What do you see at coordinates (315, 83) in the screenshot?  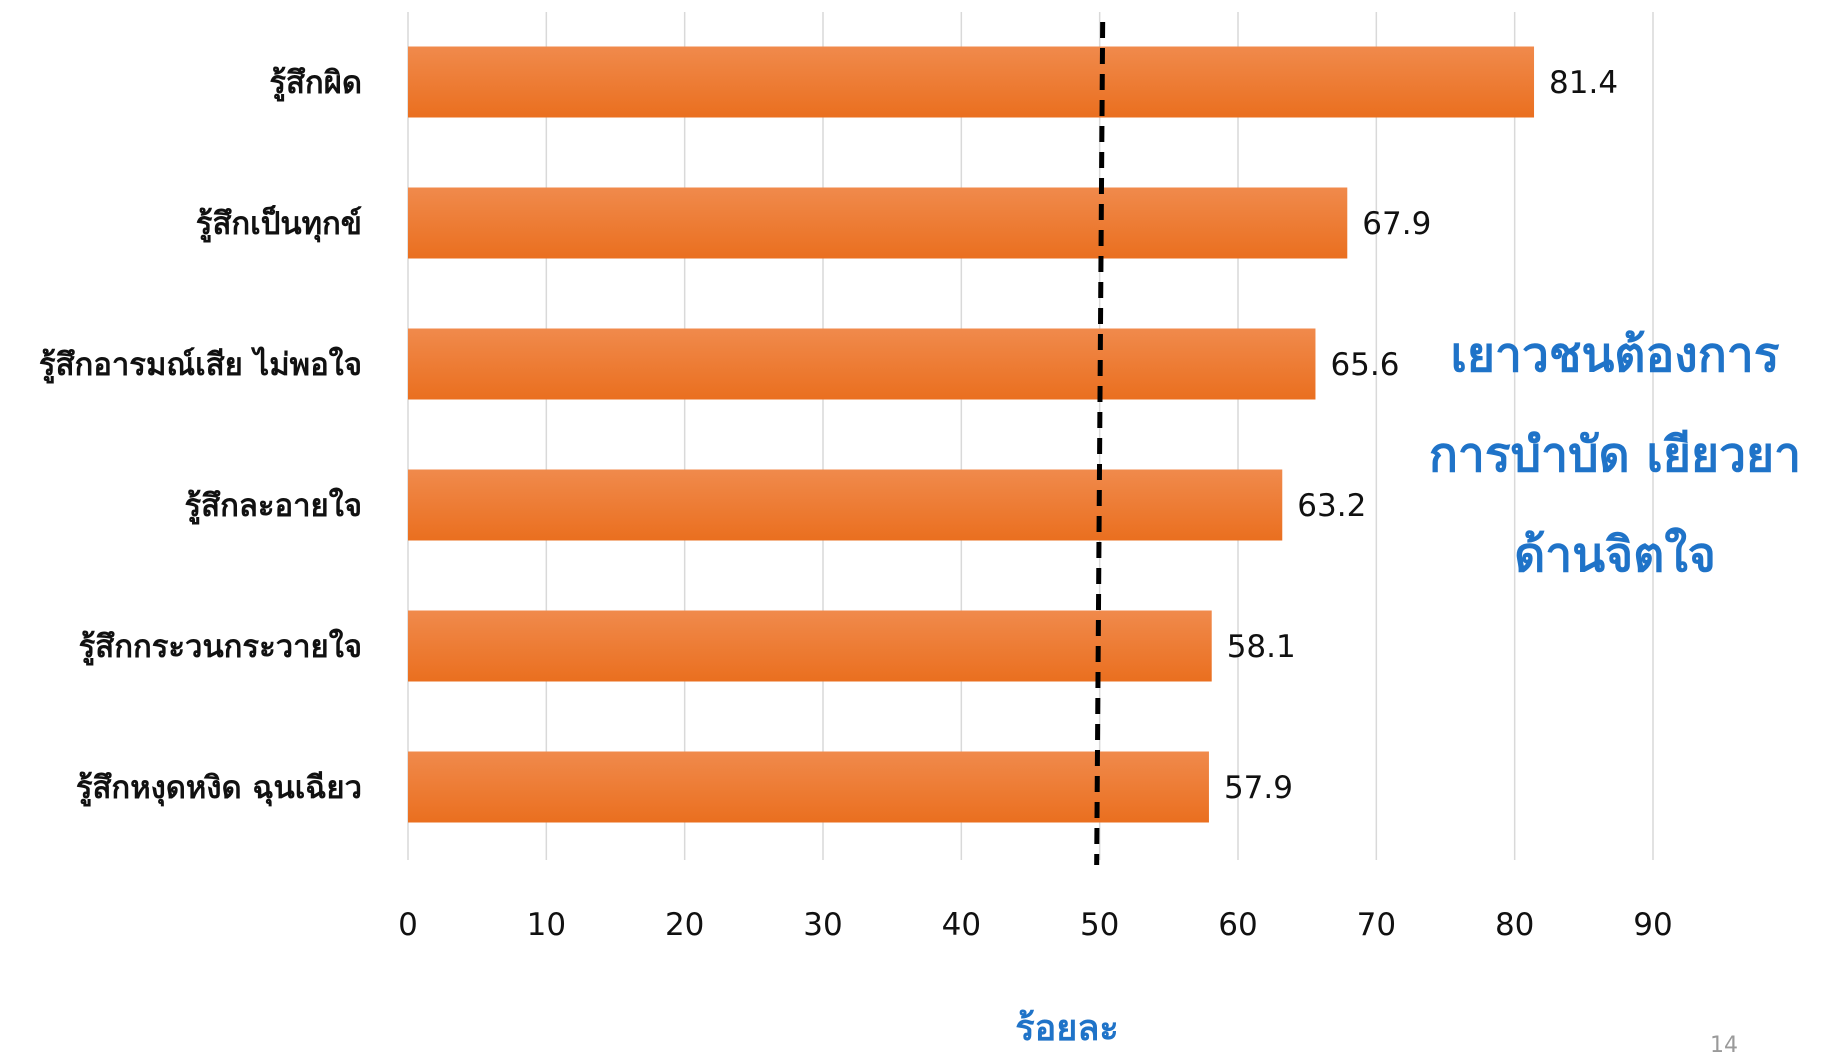 I see `category-label: รู้สึกผิด` at bounding box center [315, 83].